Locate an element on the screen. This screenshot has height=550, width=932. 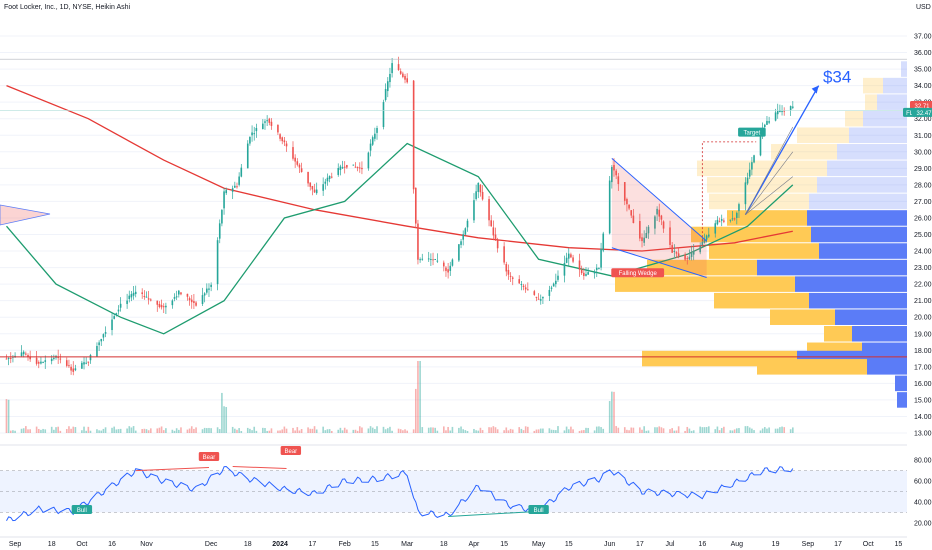
rsi-pane is located at coordinates (453, 493).